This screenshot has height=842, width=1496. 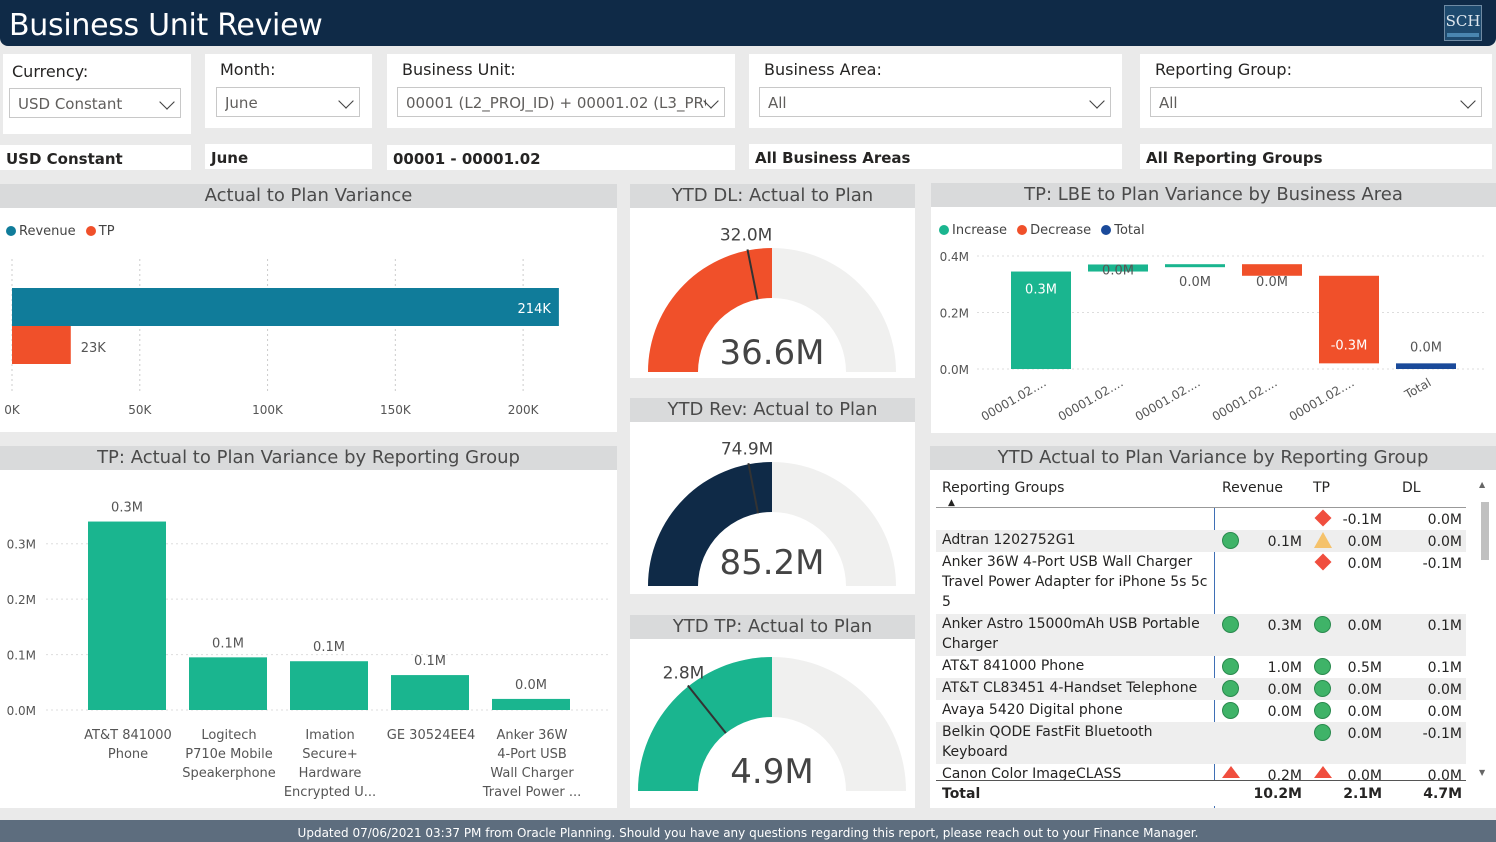 What do you see at coordinates (281, 338) in the screenshot?
I see `actual-to-plan-chart: 0K 50K 100K 150K 200K 214K 23K` at bounding box center [281, 338].